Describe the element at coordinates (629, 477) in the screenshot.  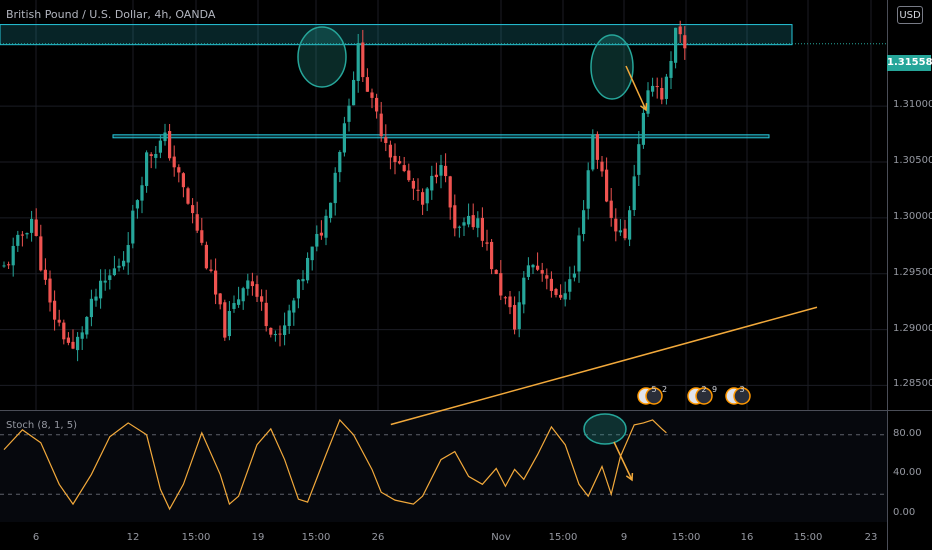
I see `stoch-down-arrow-head` at that location.